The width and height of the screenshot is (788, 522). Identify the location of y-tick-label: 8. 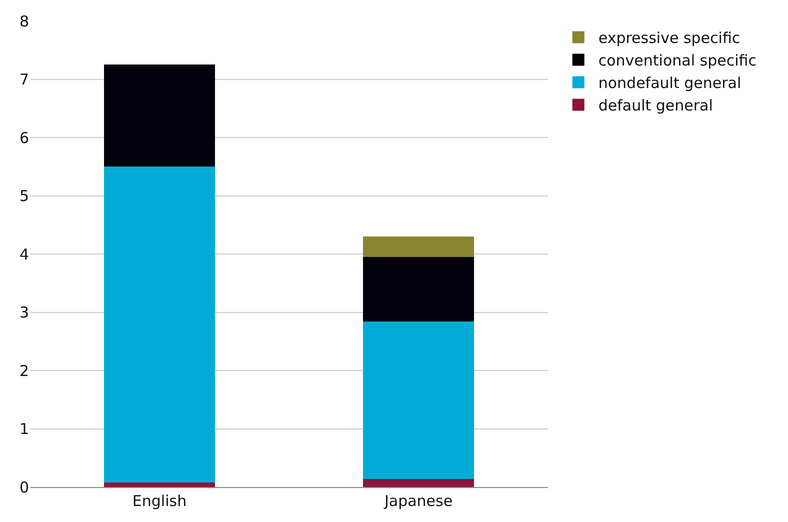
(24, 21).